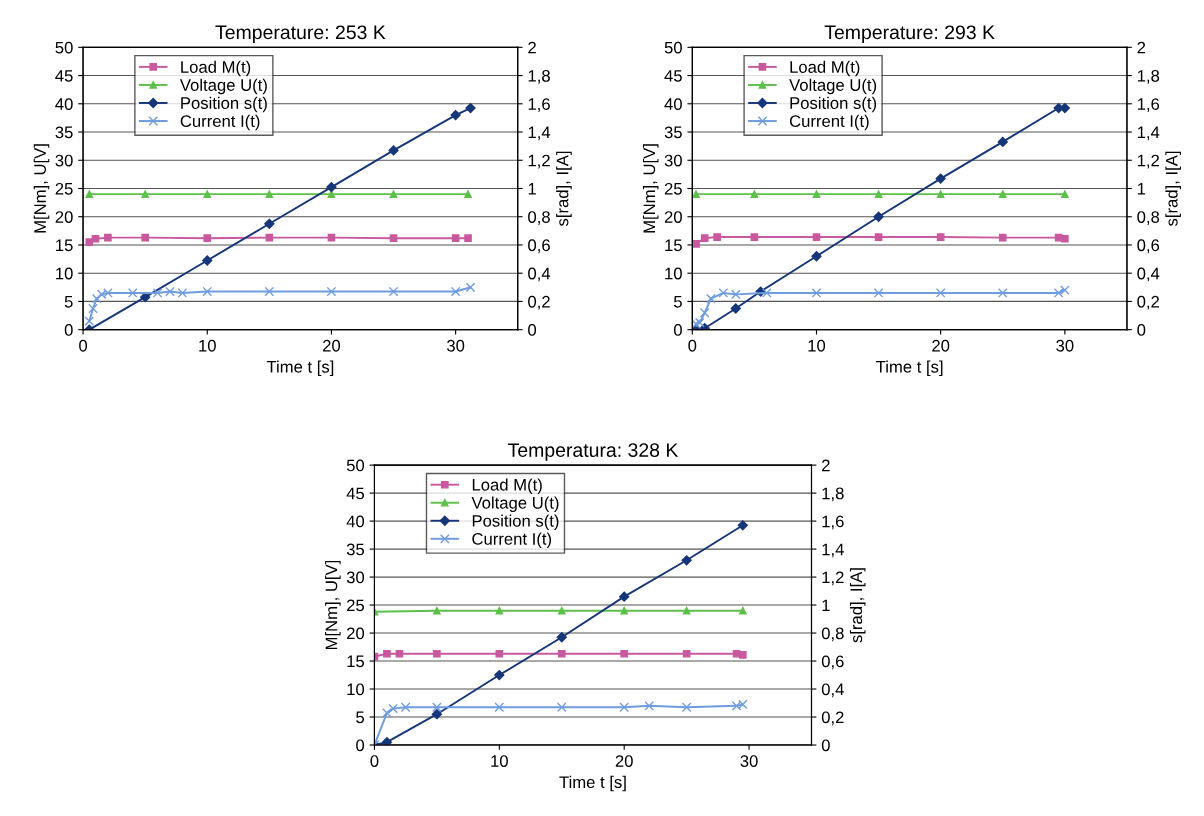 The width and height of the screenshot is (1204, 816). Describe the element at coordinates (833, 550) in the screenshot. I see `y2-tick-label: 1,4` at that location.